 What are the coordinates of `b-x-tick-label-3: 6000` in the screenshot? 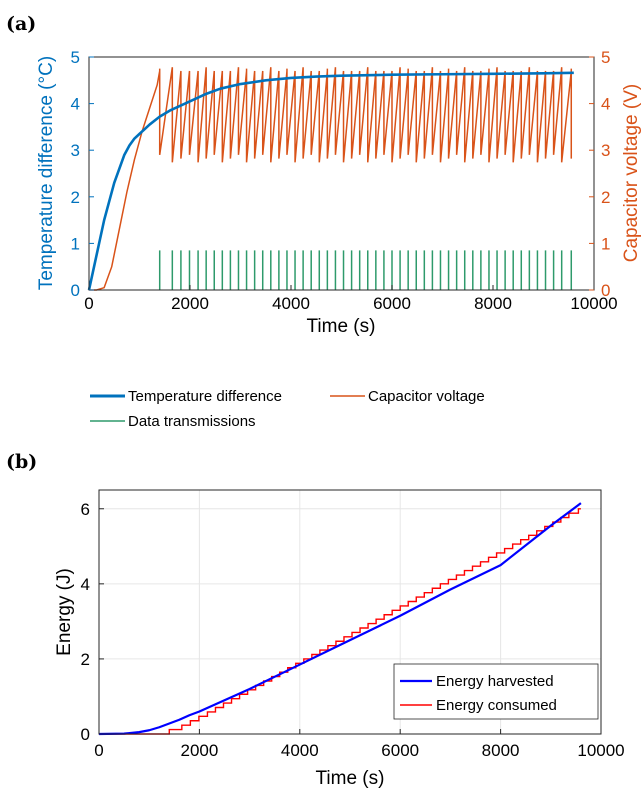 It's located at (400, 750).